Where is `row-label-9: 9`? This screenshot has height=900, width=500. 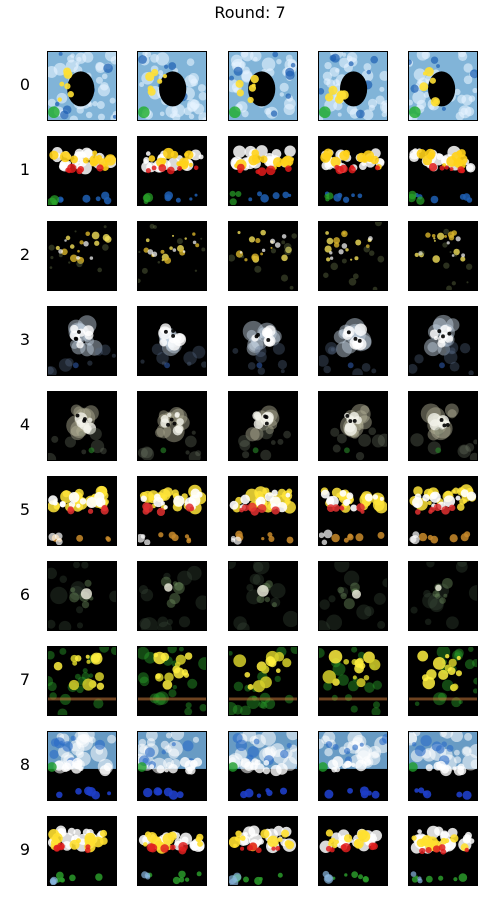 row-label-9: 9 is located at coordinates (25, 849).